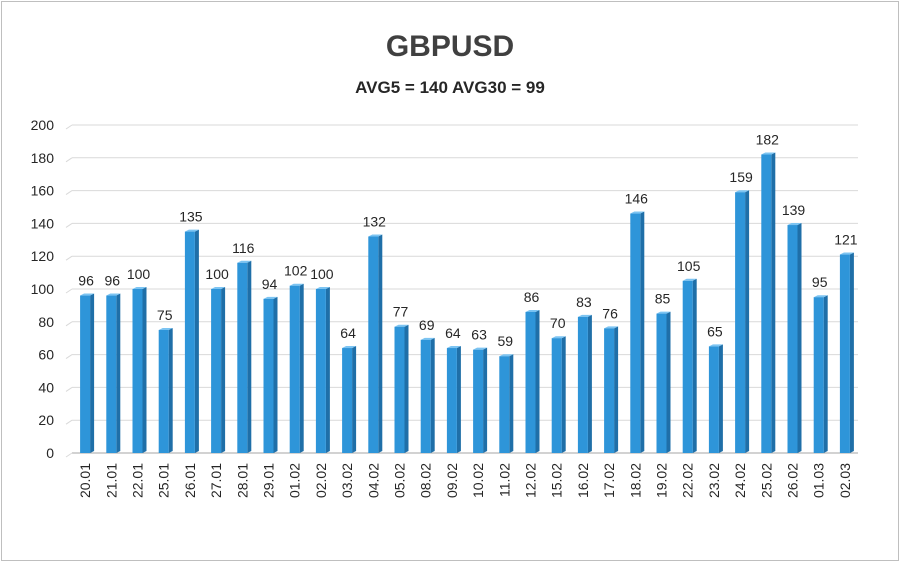 The image size is (900, 562). Describe the element at coordinates (113, 281) in the screenshot. I see `data-label: 96` at that location.